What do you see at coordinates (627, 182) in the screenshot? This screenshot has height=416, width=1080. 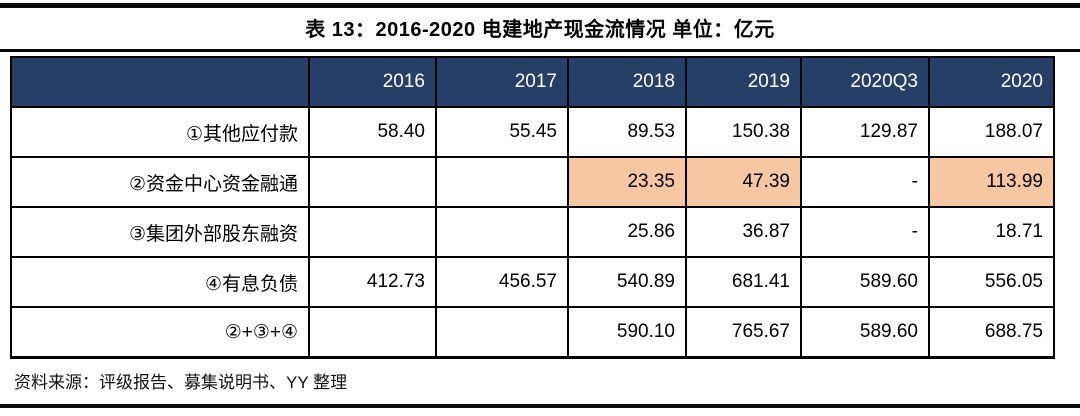 I see `cell-value-highlighted: 23.35` at bounding box center [627, 182].